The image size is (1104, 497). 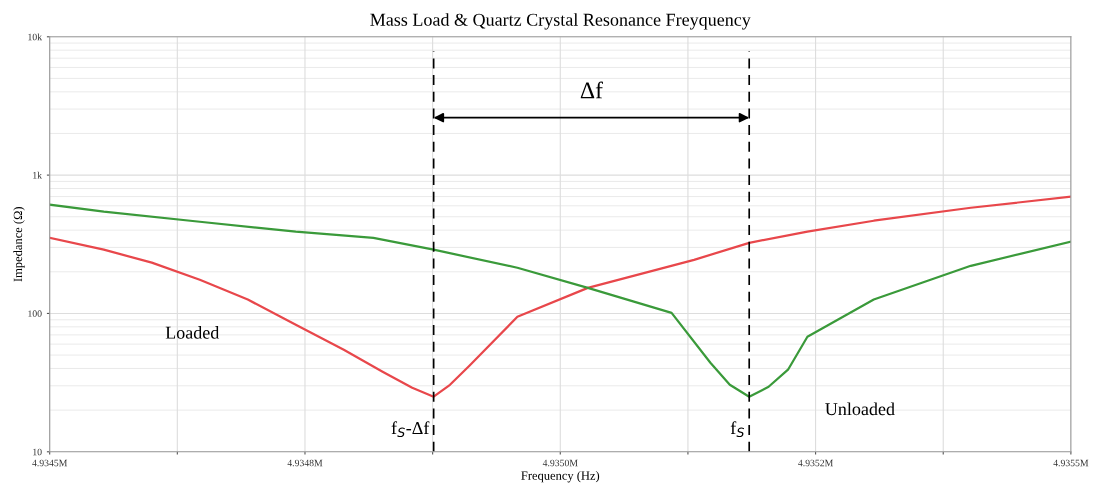 What do you see at coordinates (560, 21) in the screenshot?
I see `chart-title: Mass Load & Quartz Crystal Resonance Freyquency` at bounding box center [560, 21].